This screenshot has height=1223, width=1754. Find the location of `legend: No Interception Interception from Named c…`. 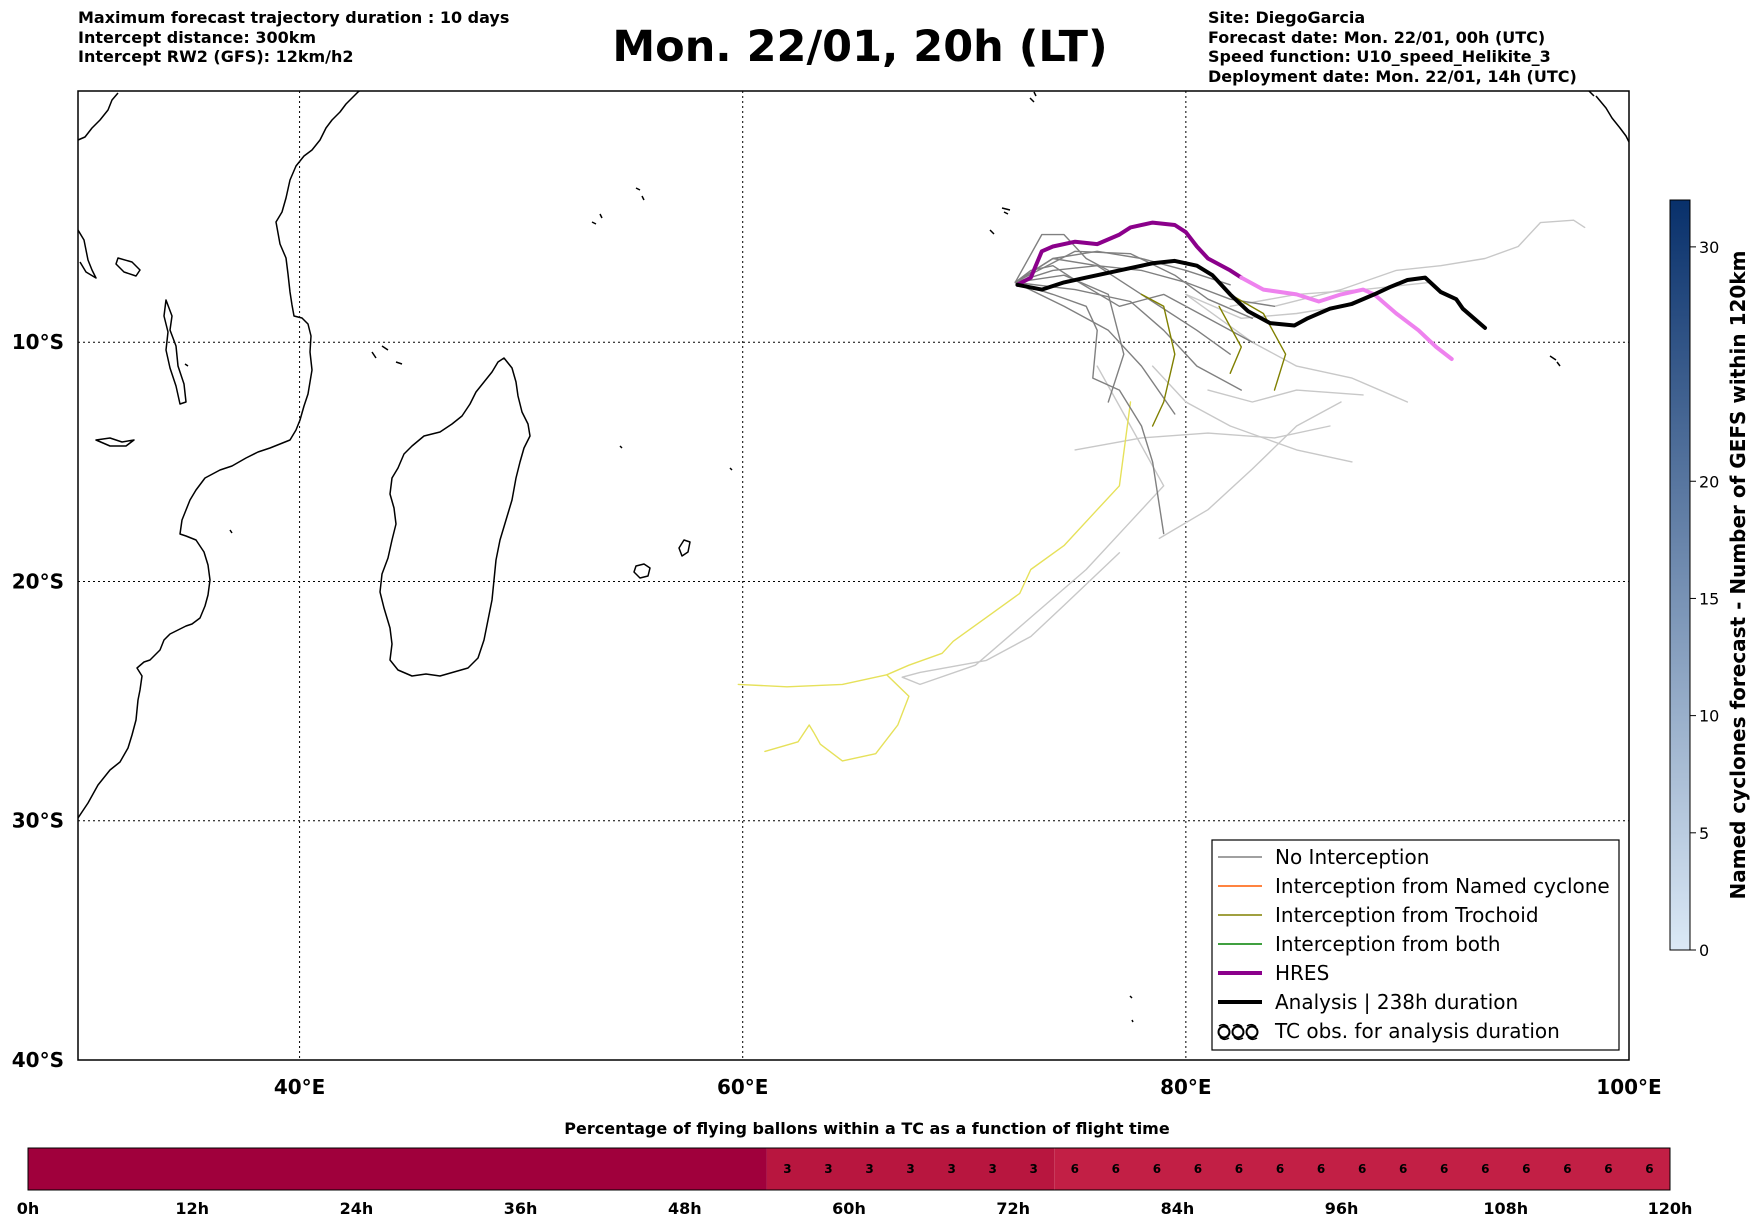

legend: No Interception Interception from Named c… is located at coordinates (1415, 945).